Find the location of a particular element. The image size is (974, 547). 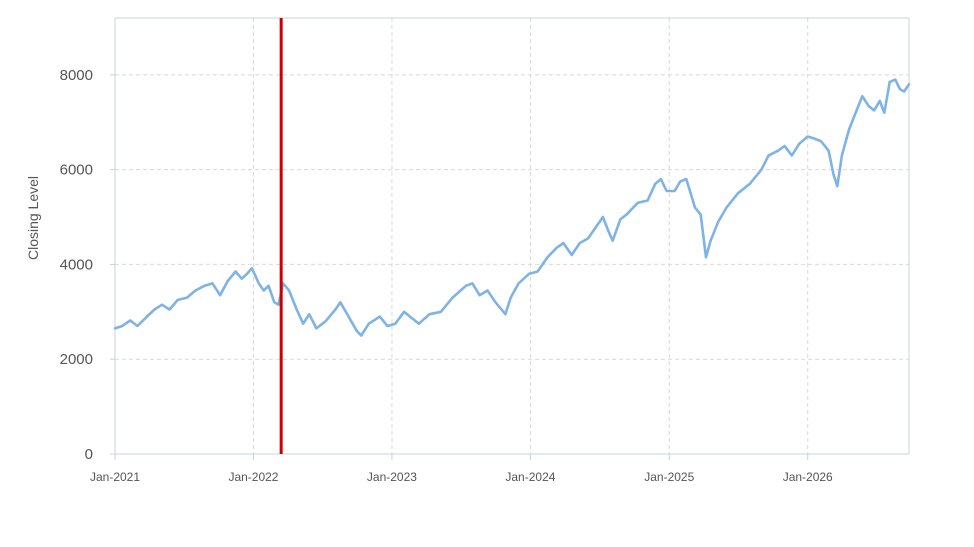

x-tick-label: Jan-2022 is located at coordinates (253, 477).